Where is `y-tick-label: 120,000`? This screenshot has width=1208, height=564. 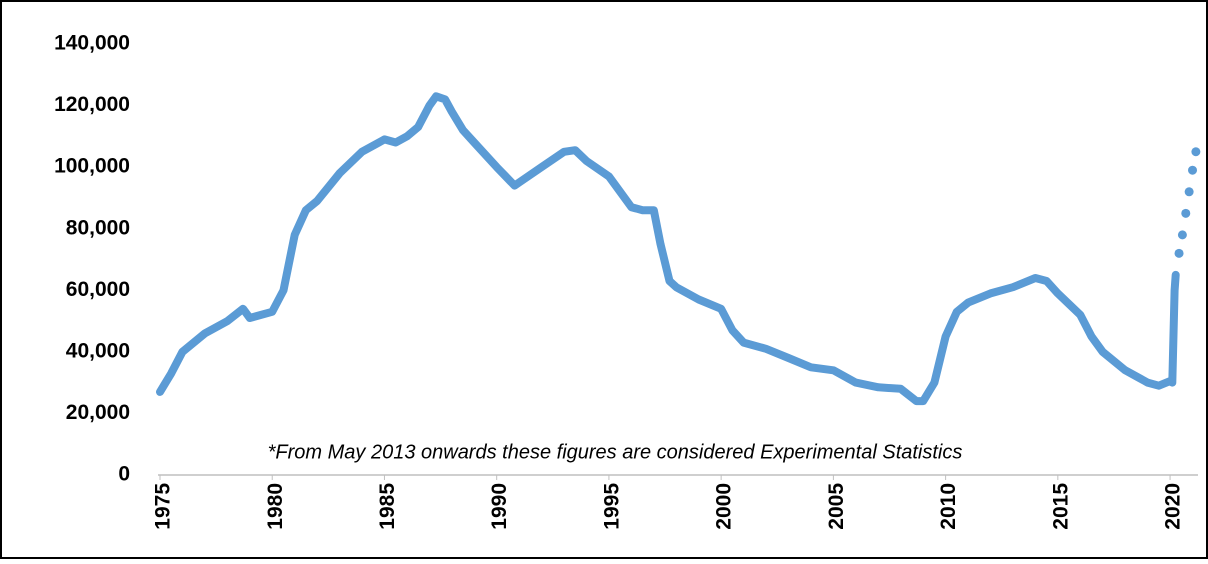
y-tick-label: 120,000 is located at coordinates (92, 104).